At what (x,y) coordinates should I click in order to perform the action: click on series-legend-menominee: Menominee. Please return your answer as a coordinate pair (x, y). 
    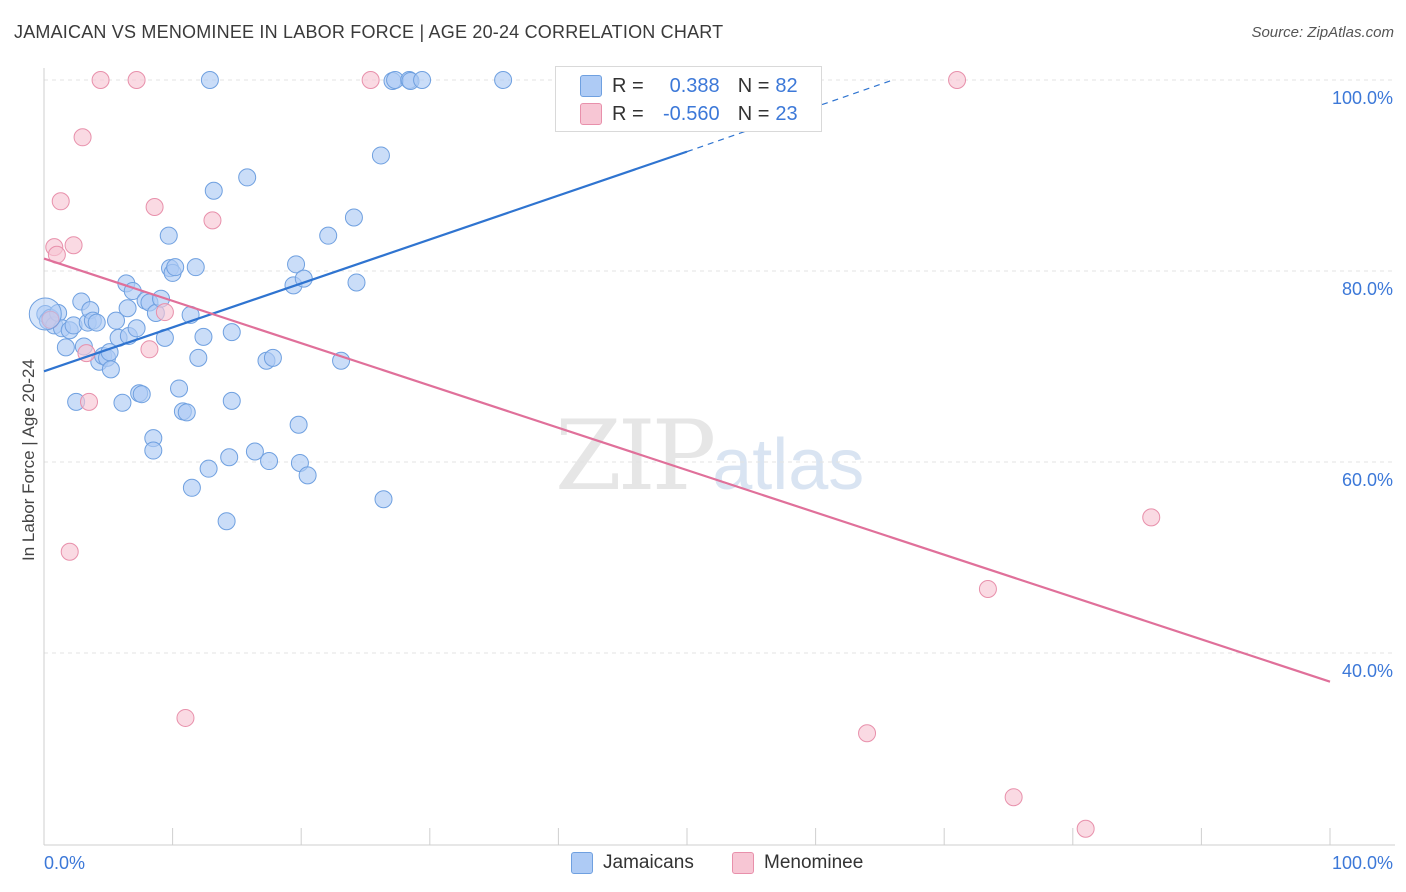
    Looking at the image, I should click on (797, 863).